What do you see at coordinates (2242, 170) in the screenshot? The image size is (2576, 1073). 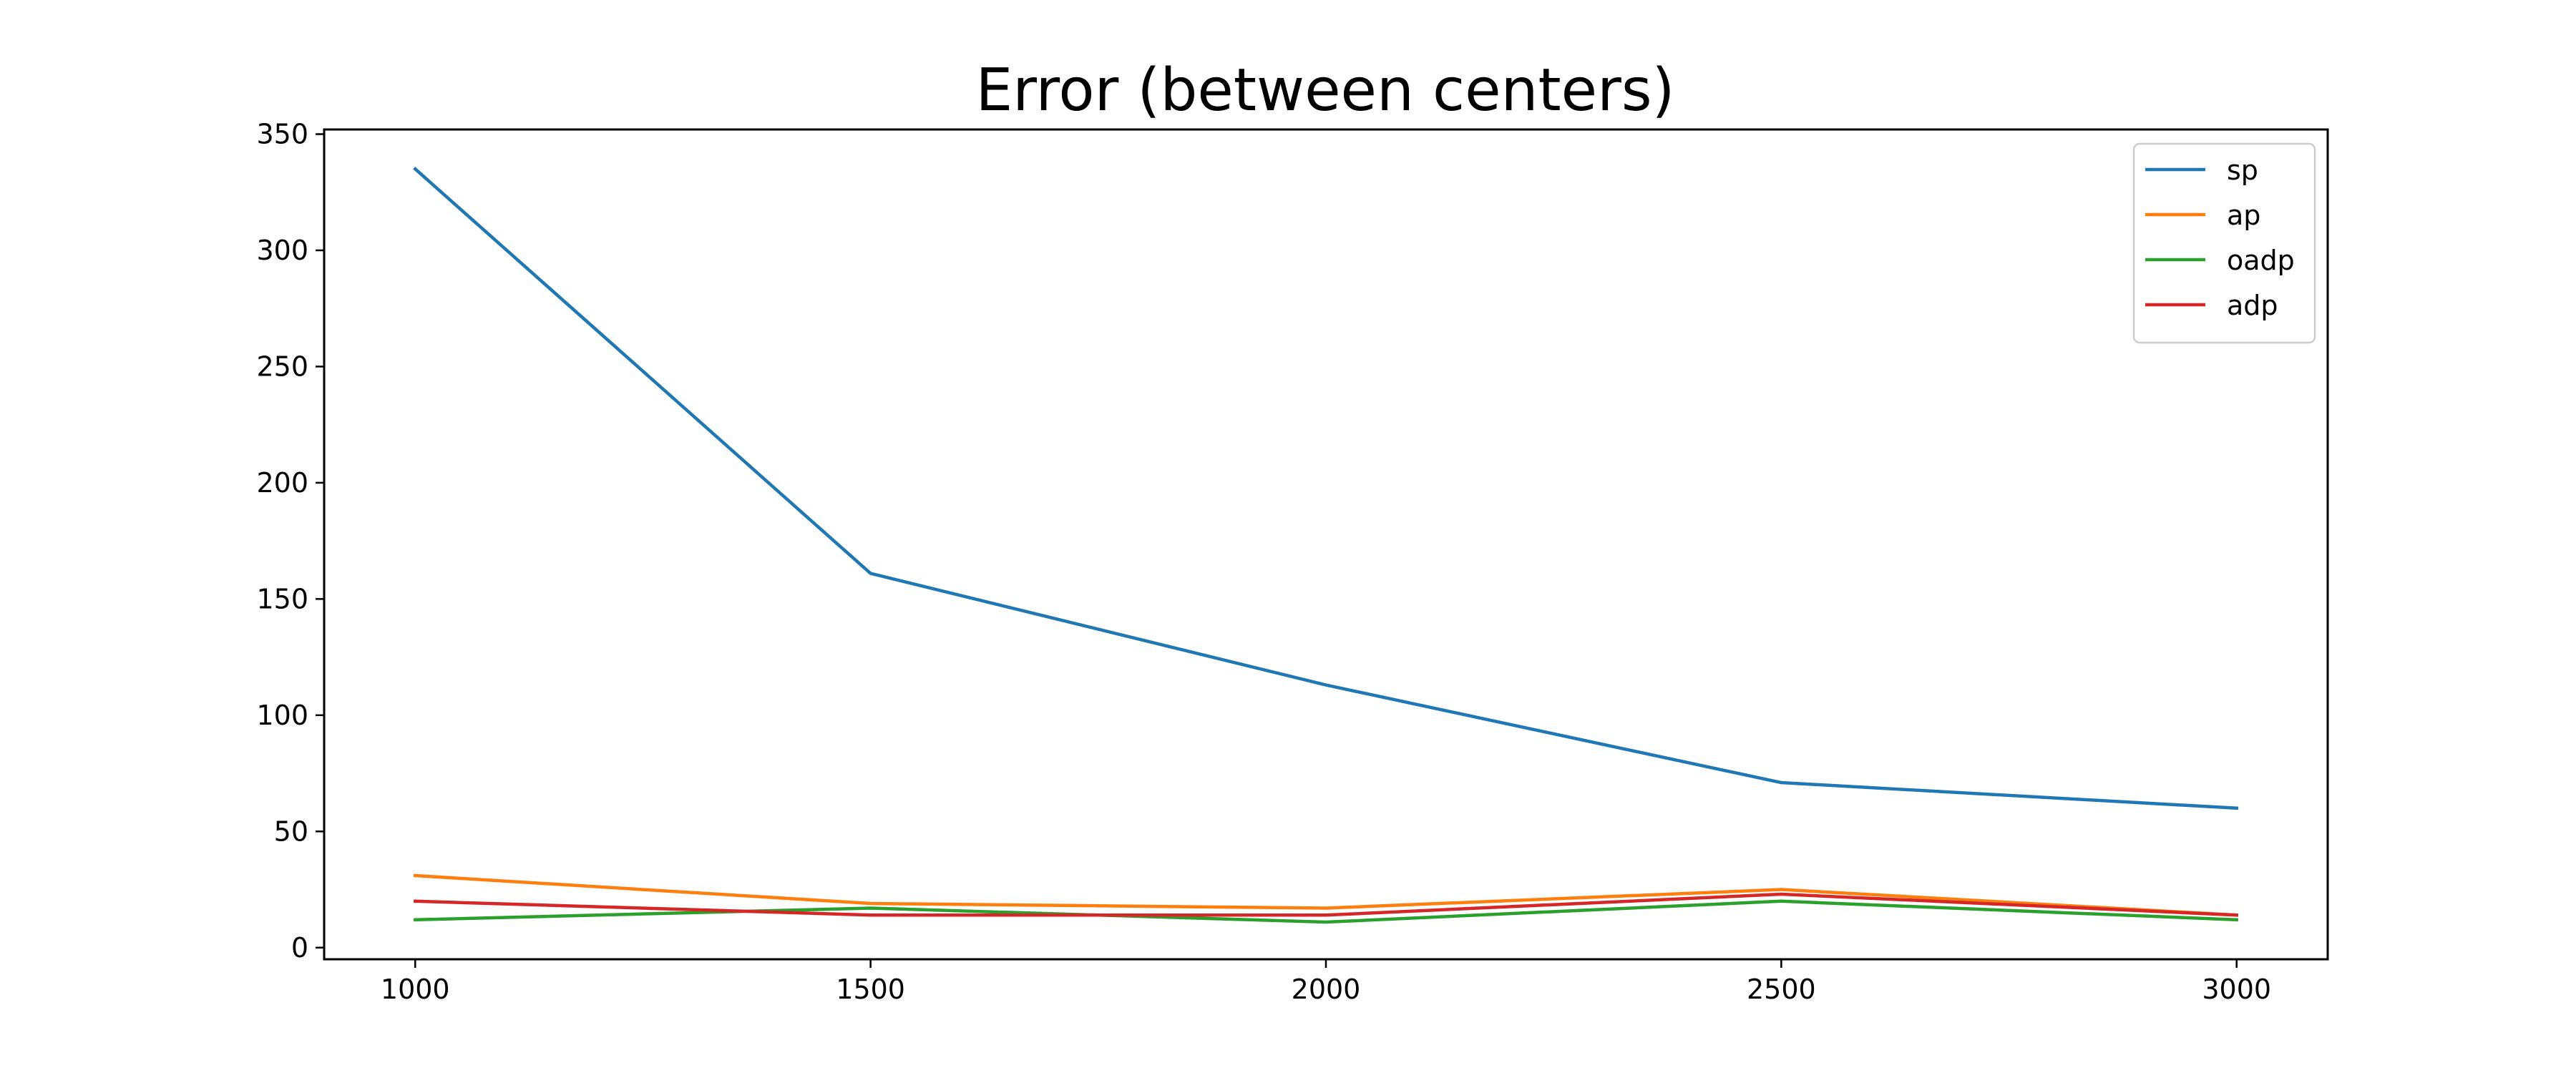 I see `legend-label-sp: sp` at bounding box center [2242, 170].